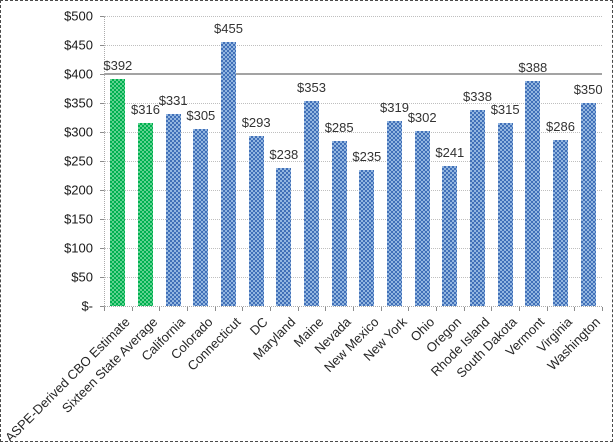  I want to click on bar-value-label: $302, so click(422, 117).